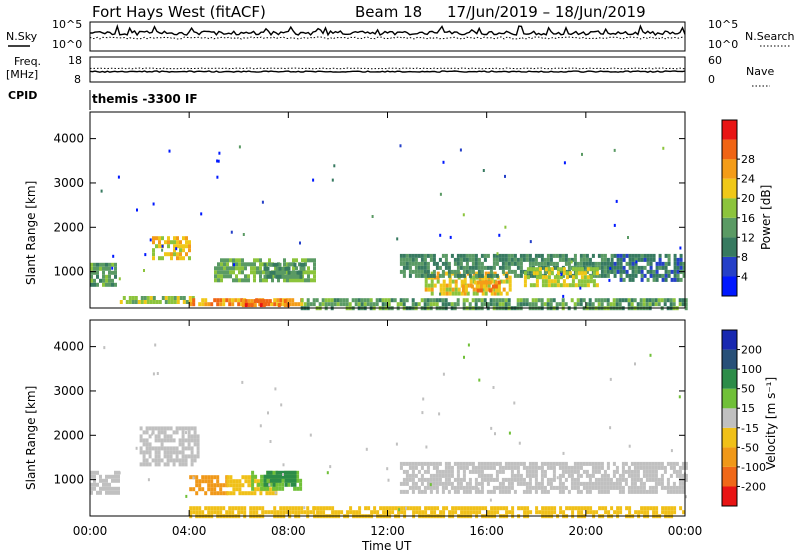 The image size is (800, 554). What do you see at coordinates (387, 38) in the screenshot?
I see `noise-search-trace` at bounding box center [387, 38].